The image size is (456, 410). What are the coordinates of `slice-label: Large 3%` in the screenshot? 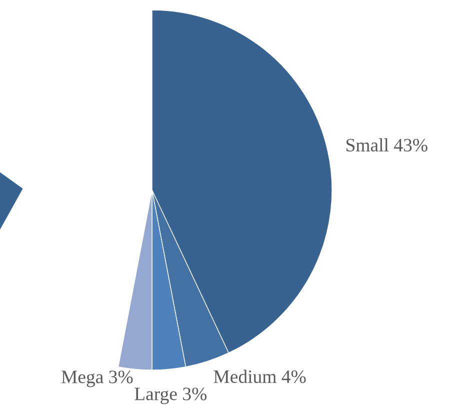 It's located at (170, 396).